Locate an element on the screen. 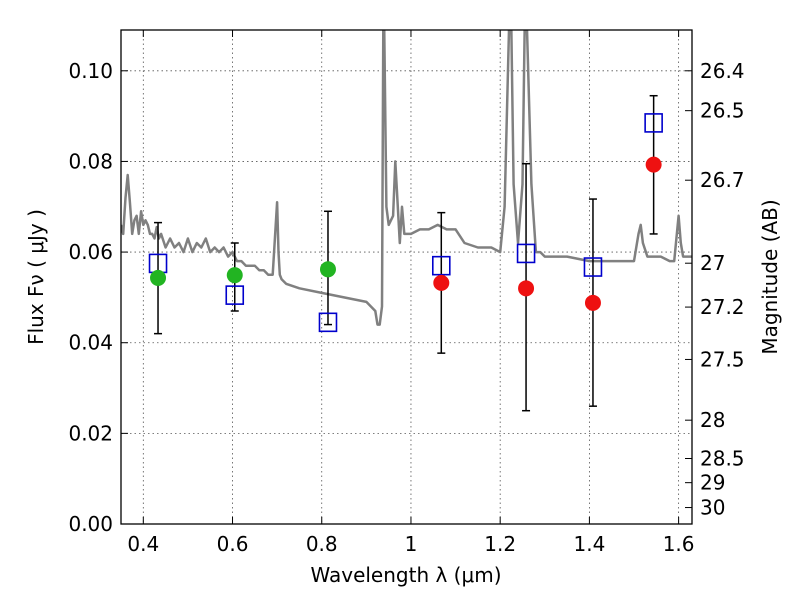  y-right-tick-label: 27.2 is located at coordinates (722, 307).